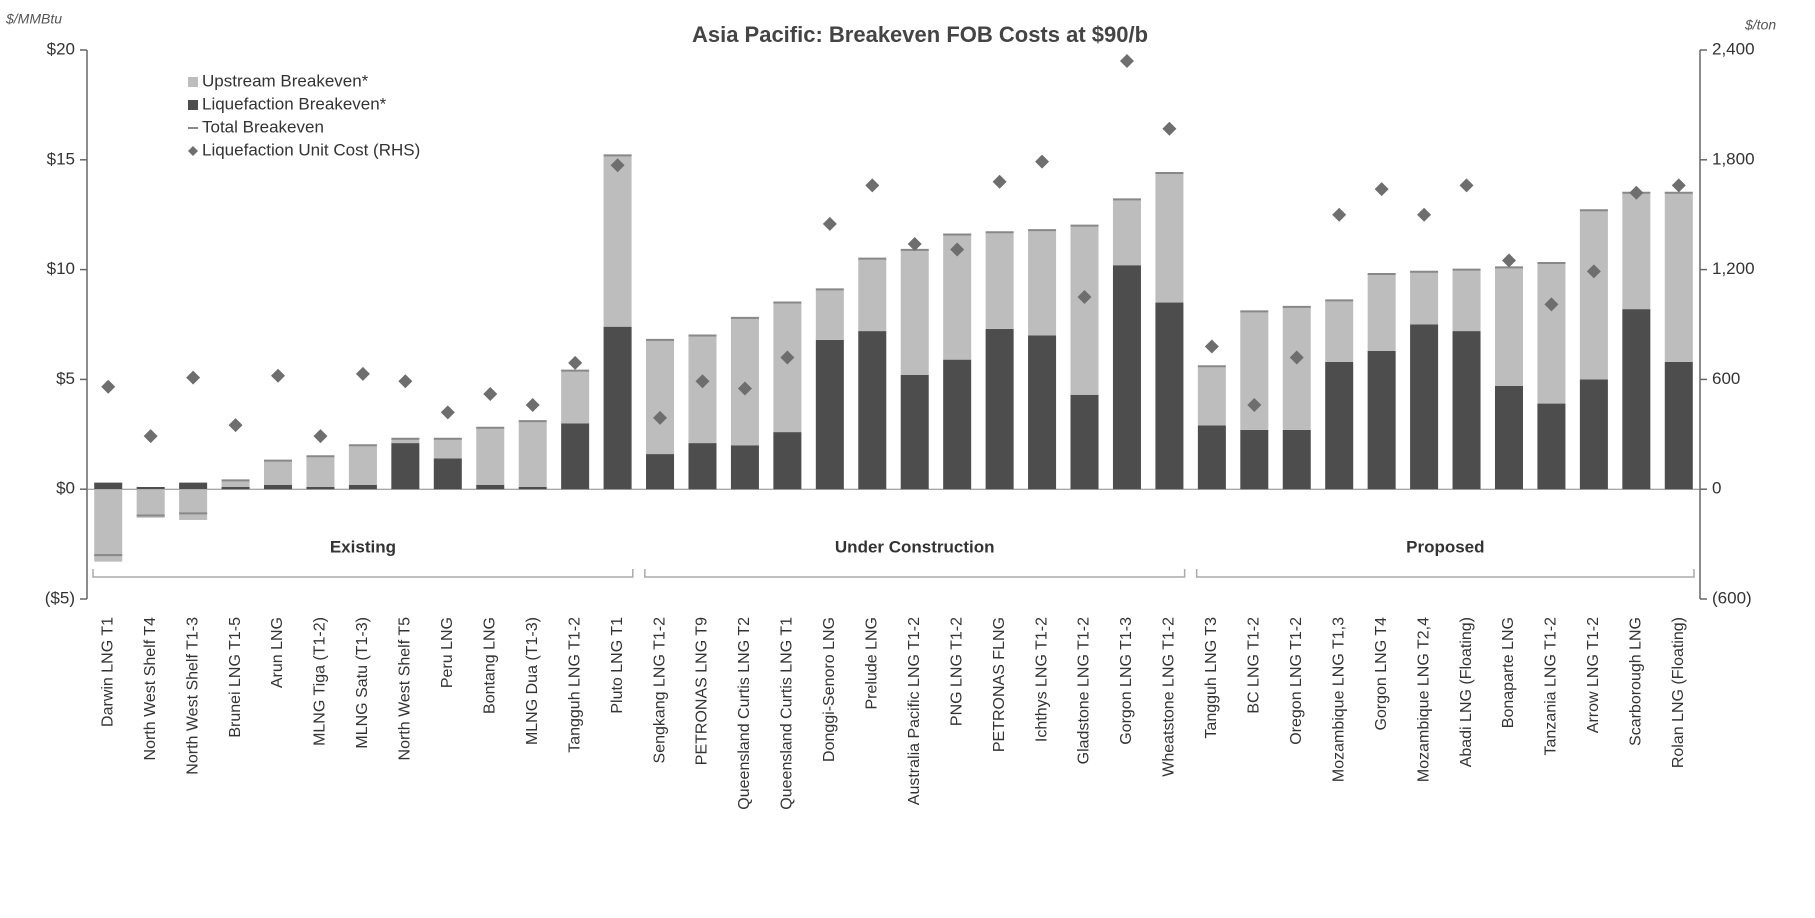 This screenshot has width=1815, height=918. I want to click on y2-tick-label: (600), so click(1732, 597).